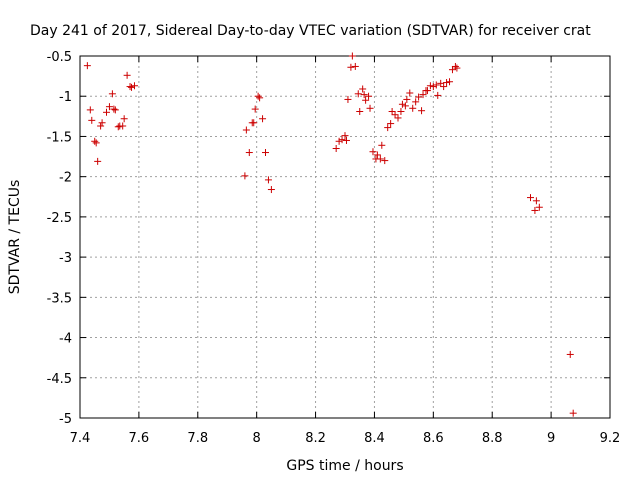  What do you see at coordinates (433, 438) in the screenshot?
I see `x-tick-label: 8.6` at bounding box center [433, 438].